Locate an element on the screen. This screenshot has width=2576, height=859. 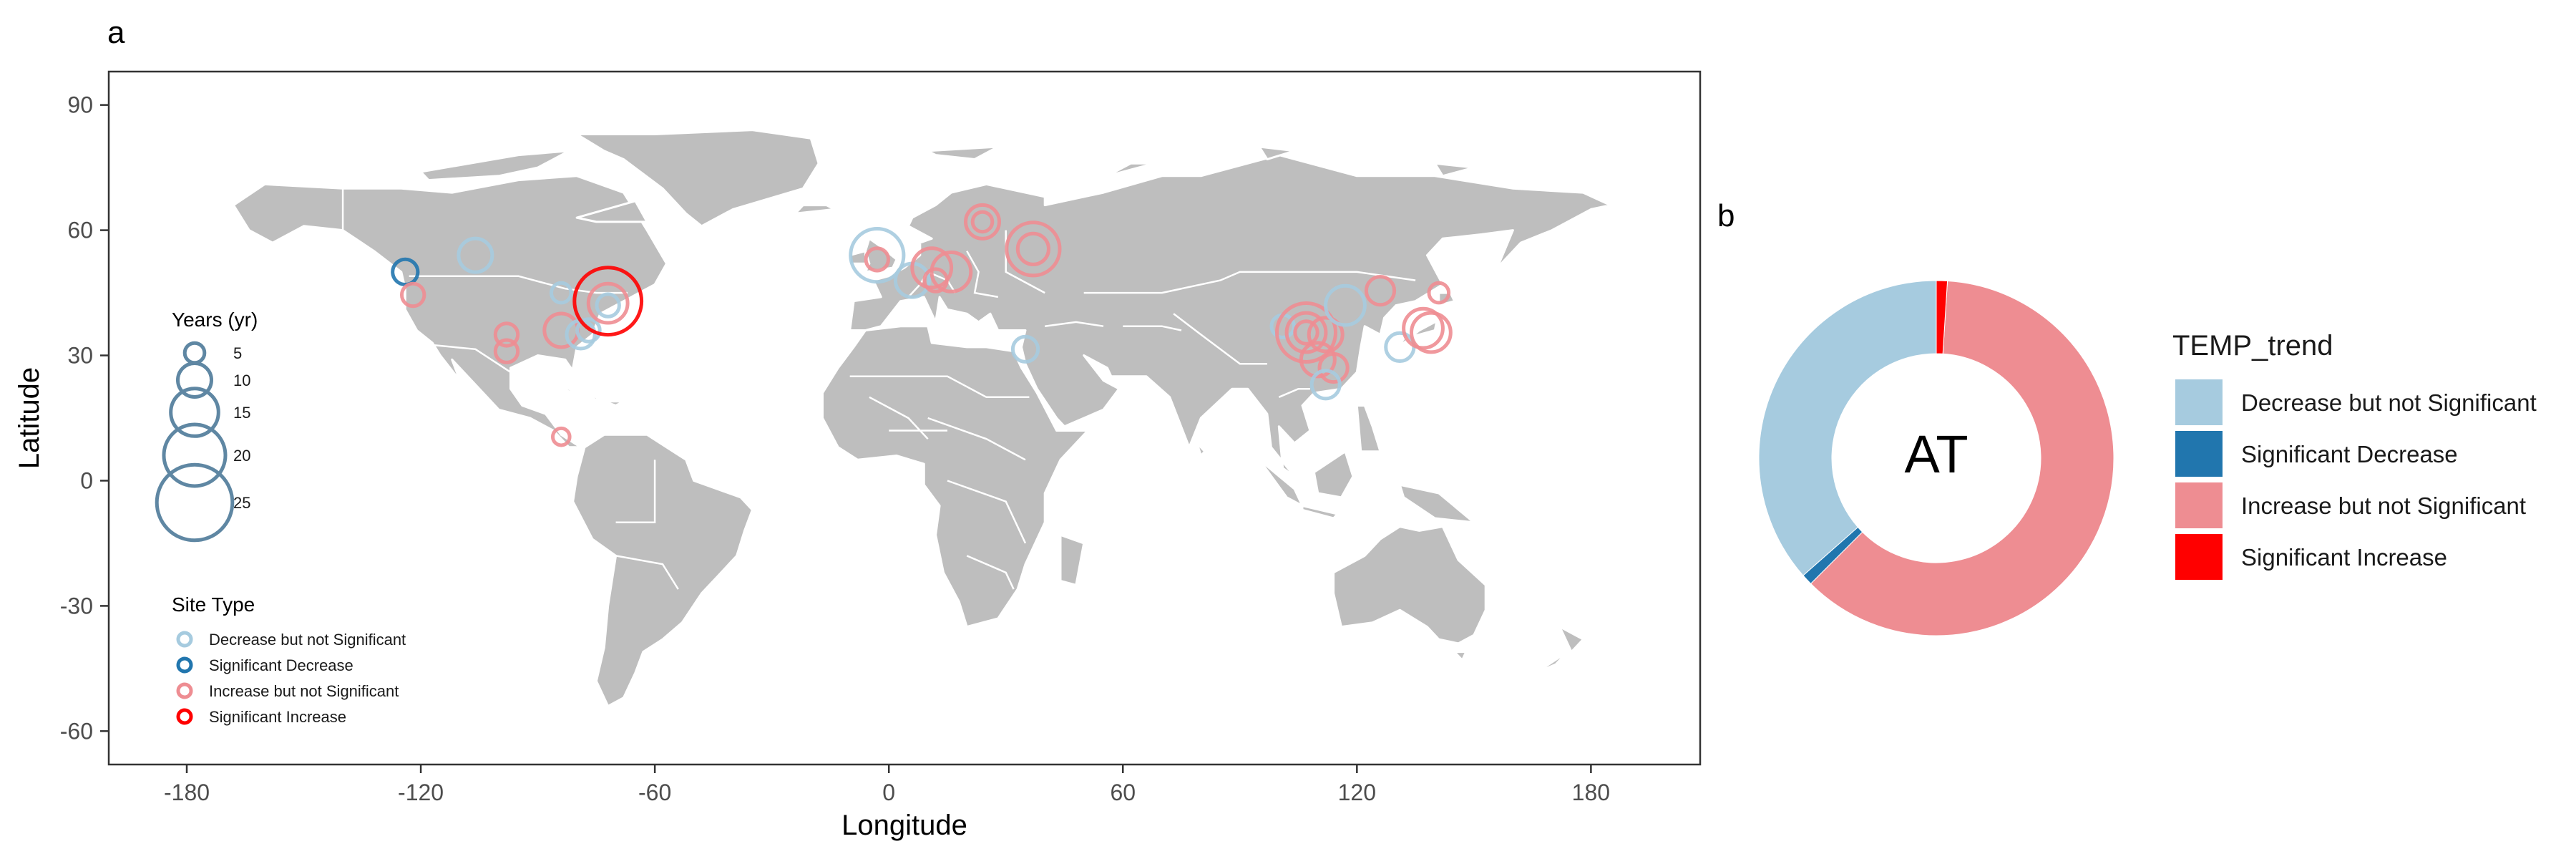
size-legend-label: 20 is located at coordinates (241, 456).